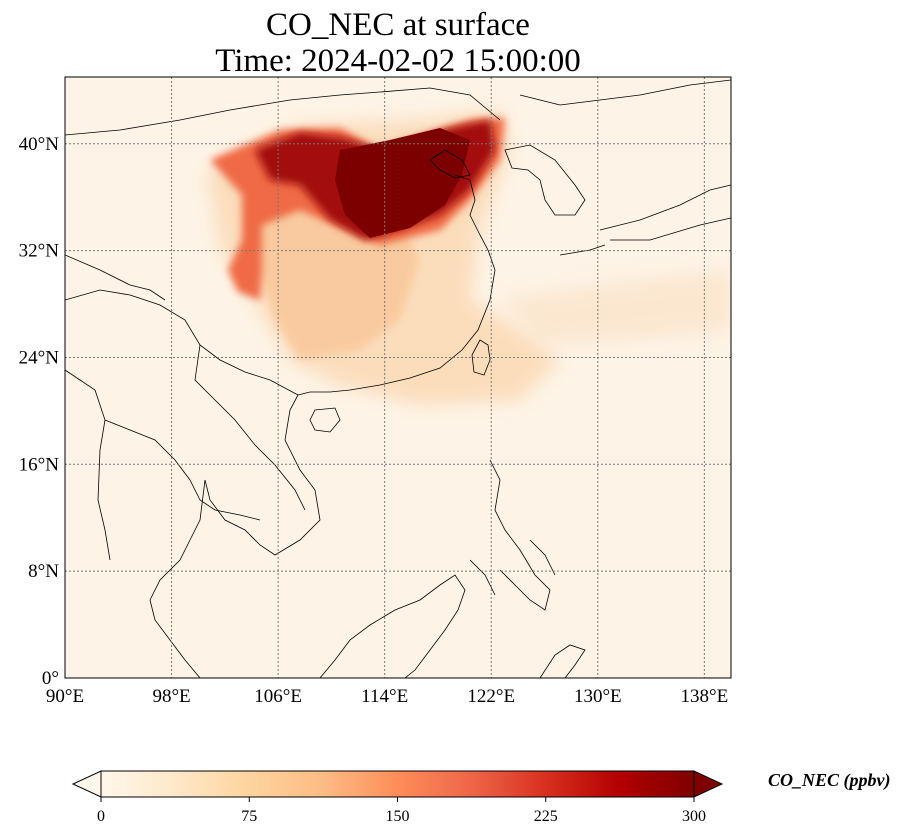  What do you see at coordinates (278, 696) in the screenshot?
I see `lon-tick-label: 106°E` at bounding box center [278, 696].